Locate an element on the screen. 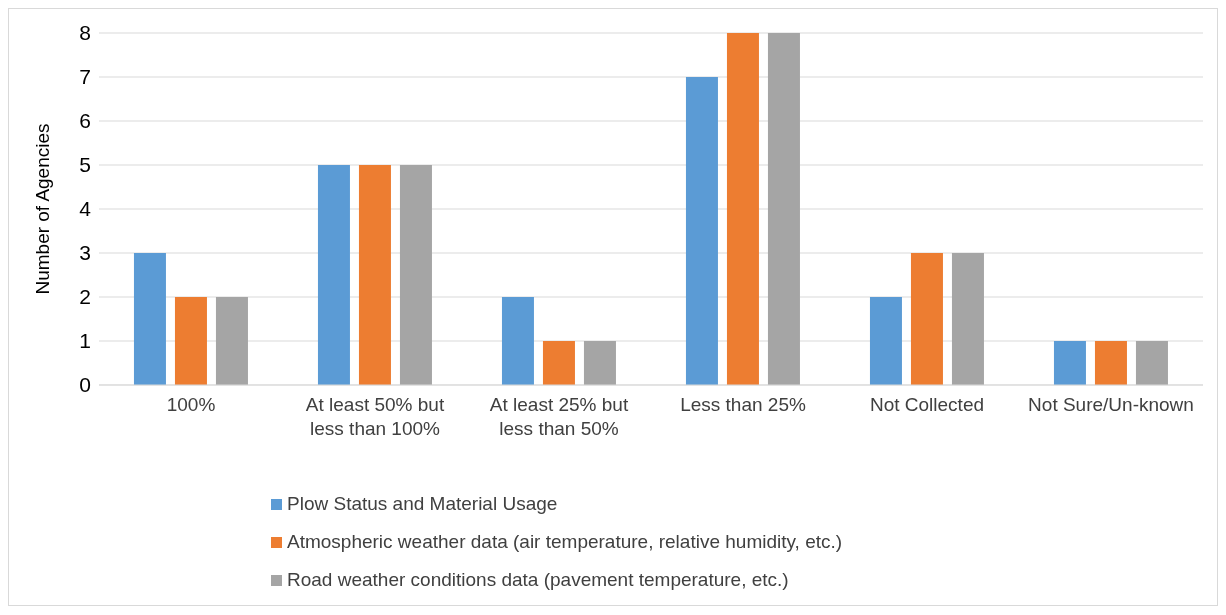 The height and width of the screenshot is (615, 1226). y-tick-label: 2 is located at coordinates (85, 297).